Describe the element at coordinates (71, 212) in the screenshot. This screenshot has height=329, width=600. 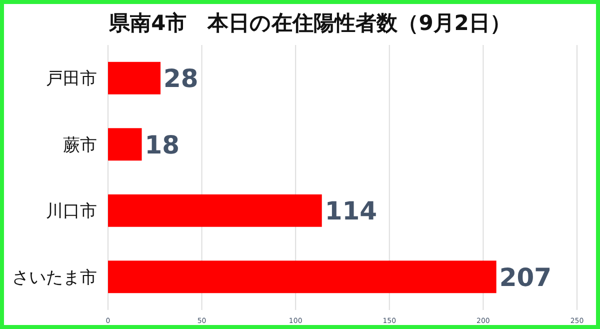
I see `y-tick-label: 川口市` at that location.